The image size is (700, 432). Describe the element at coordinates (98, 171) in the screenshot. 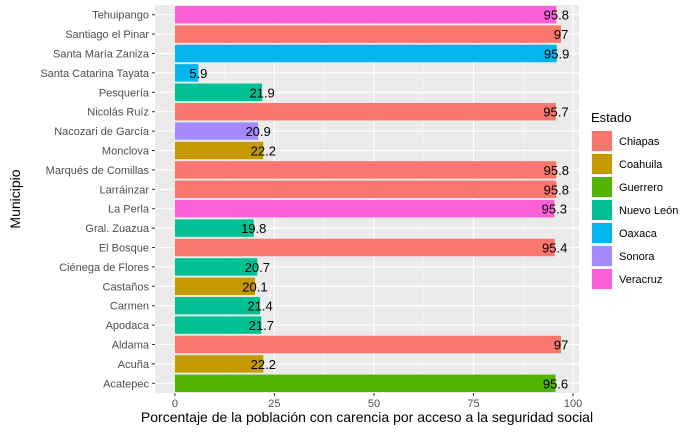

I see `y-tick-label: Marqués de Comillas` at that location.